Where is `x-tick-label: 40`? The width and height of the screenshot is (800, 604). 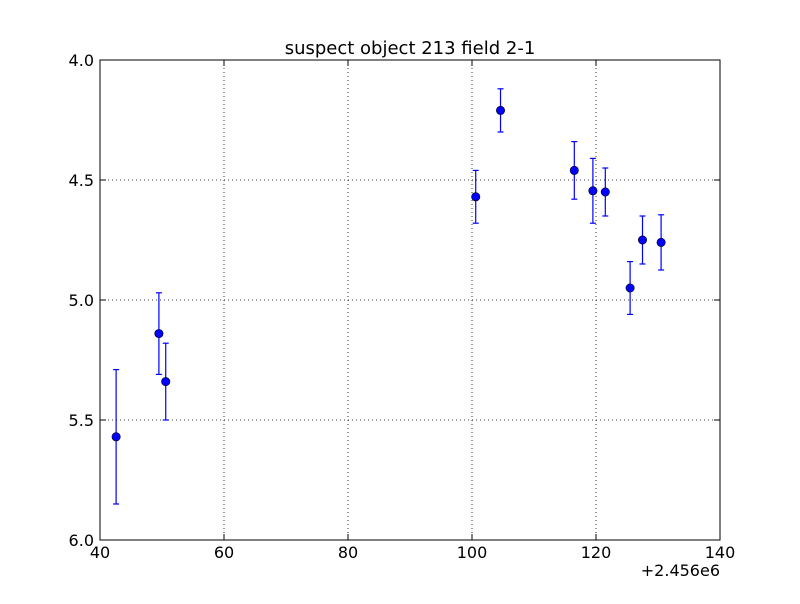 x-tick-label: 40 is located at coordinates (100, 552).